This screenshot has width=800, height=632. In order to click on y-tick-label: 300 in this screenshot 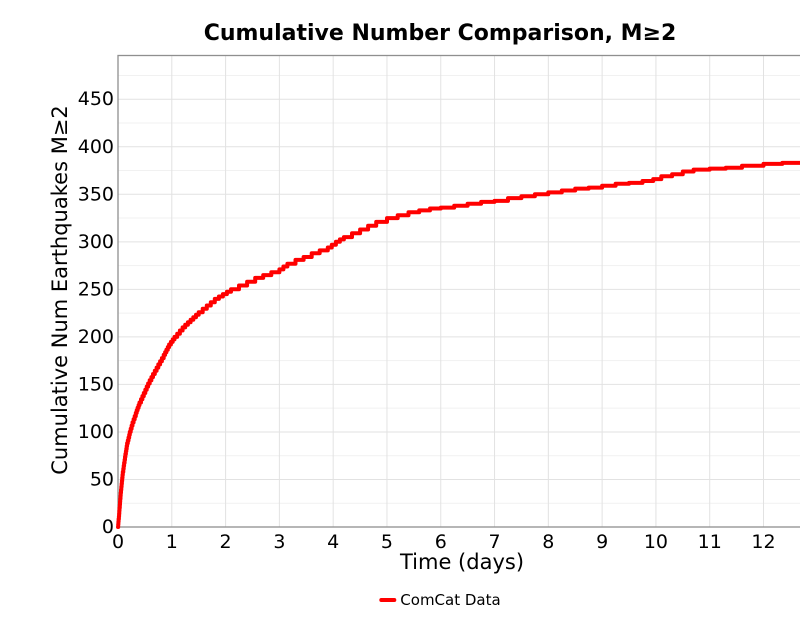, I will do `click(96, 242)`.